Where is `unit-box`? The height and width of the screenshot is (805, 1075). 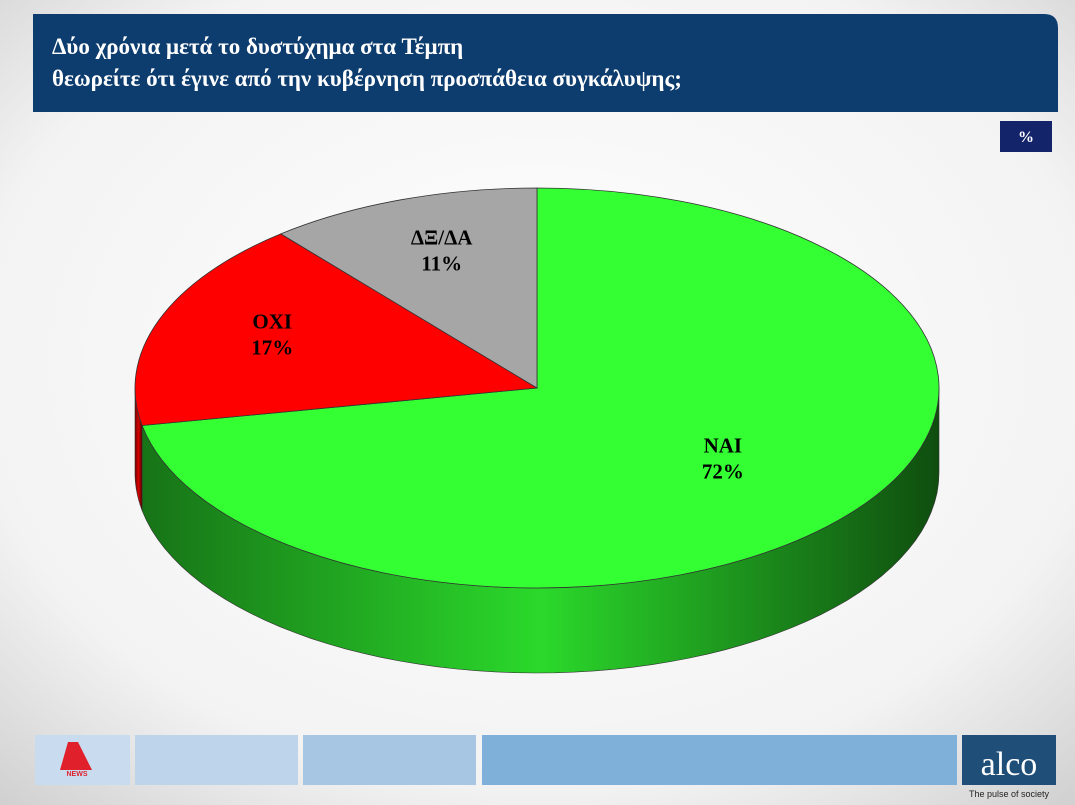 unit-box is located at coordinates (1026, 136).